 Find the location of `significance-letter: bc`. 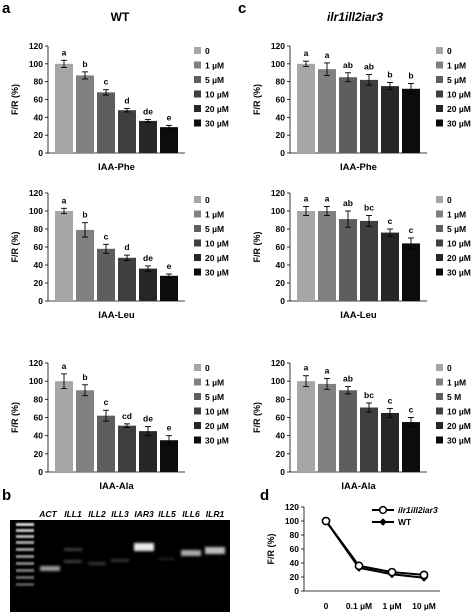

significance-letter: bc is located at coordinates (369, 208).